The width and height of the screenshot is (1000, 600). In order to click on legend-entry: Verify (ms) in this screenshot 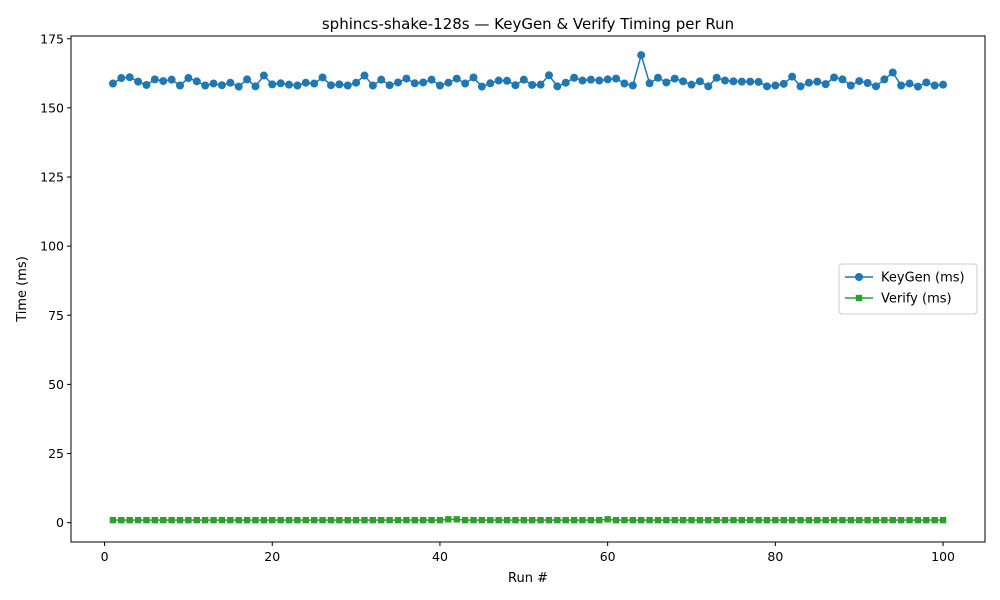, I will do `click(898, 299)`.